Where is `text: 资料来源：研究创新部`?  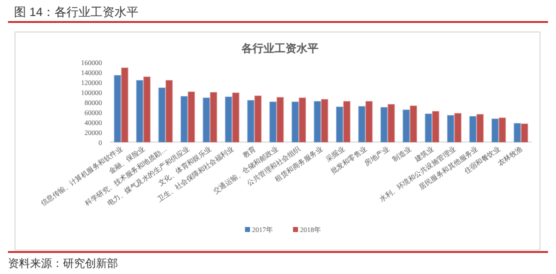
text: 资料来源：研究创新部 is located at coordinates (63, 263).